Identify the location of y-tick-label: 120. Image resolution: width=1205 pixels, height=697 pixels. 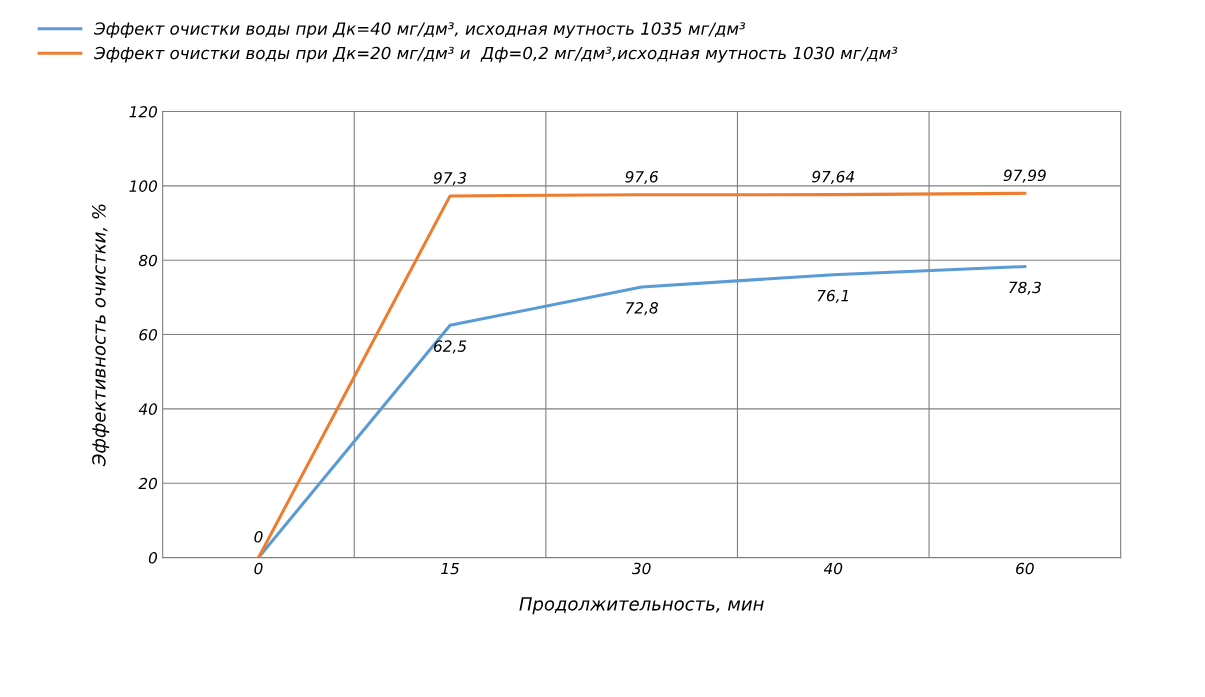
(143, 111).